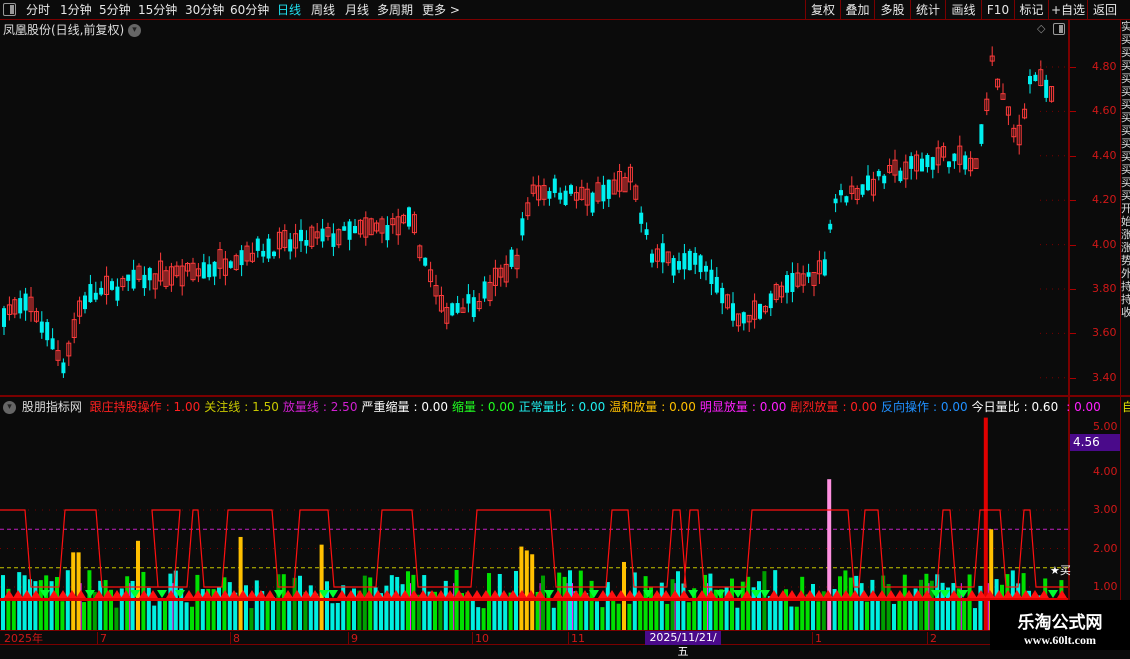 This screenshot has width=1130, height=659. What do you see at coordinates (1059, 29) in the screenshot?
I see `panel-toggle-icon` at bounding box center [1059, 29].